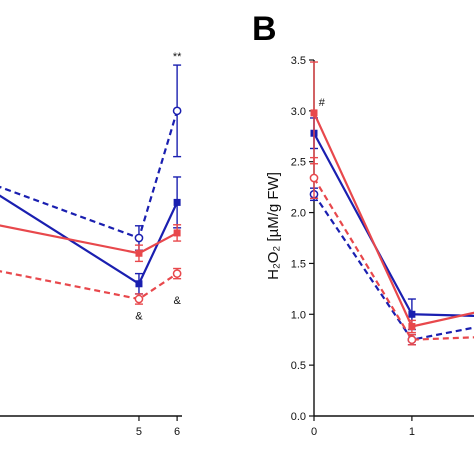 The height and width of the screenshot is (474, 474). What do you see at coordinates (322, 103) in the screenshot?
I see `panel-b-annotation: #` at bounding box center [322, 103].